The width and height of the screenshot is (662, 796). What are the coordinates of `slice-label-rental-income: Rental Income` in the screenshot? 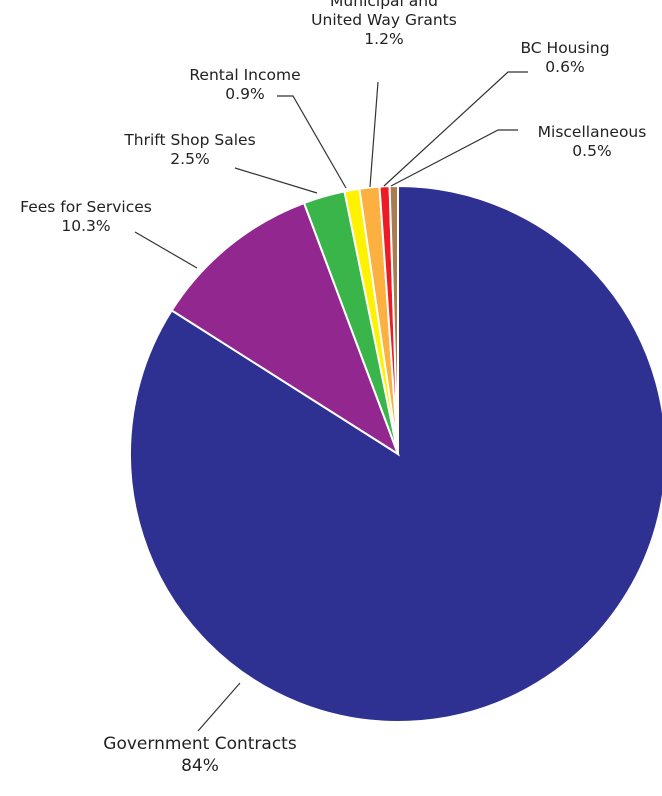 It's located at (244, 75).